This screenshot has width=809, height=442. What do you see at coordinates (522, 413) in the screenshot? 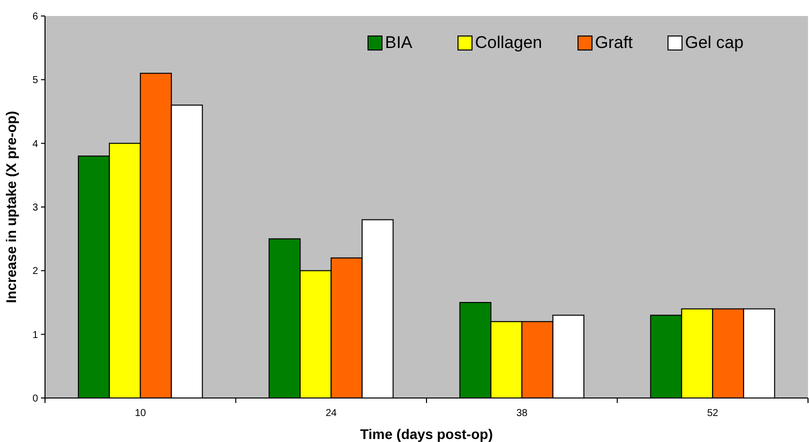
I see `x-tick-label: 38` at bounding box center [522, 413].